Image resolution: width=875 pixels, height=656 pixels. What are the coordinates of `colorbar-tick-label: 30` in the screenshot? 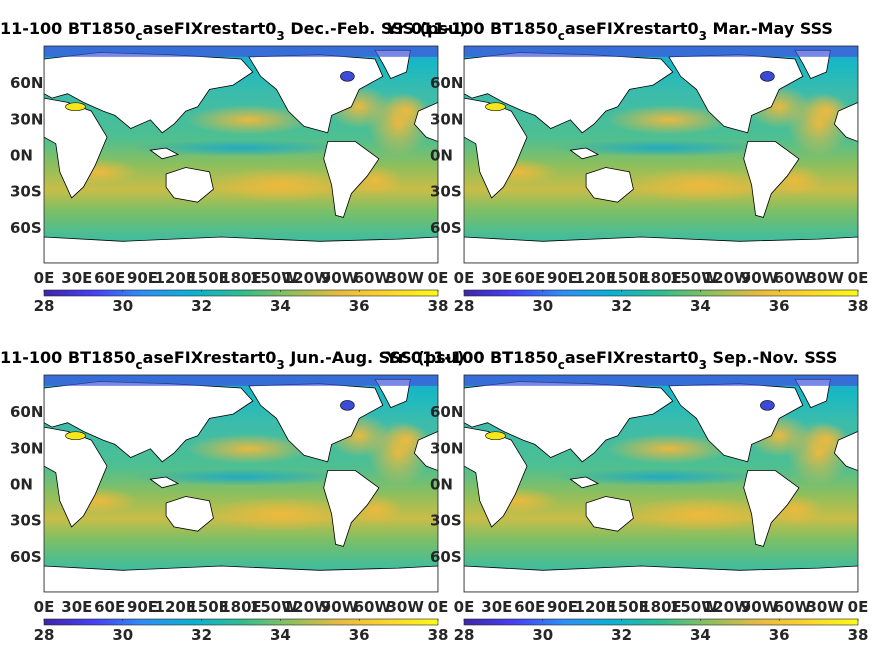 It's located at (122, 306).